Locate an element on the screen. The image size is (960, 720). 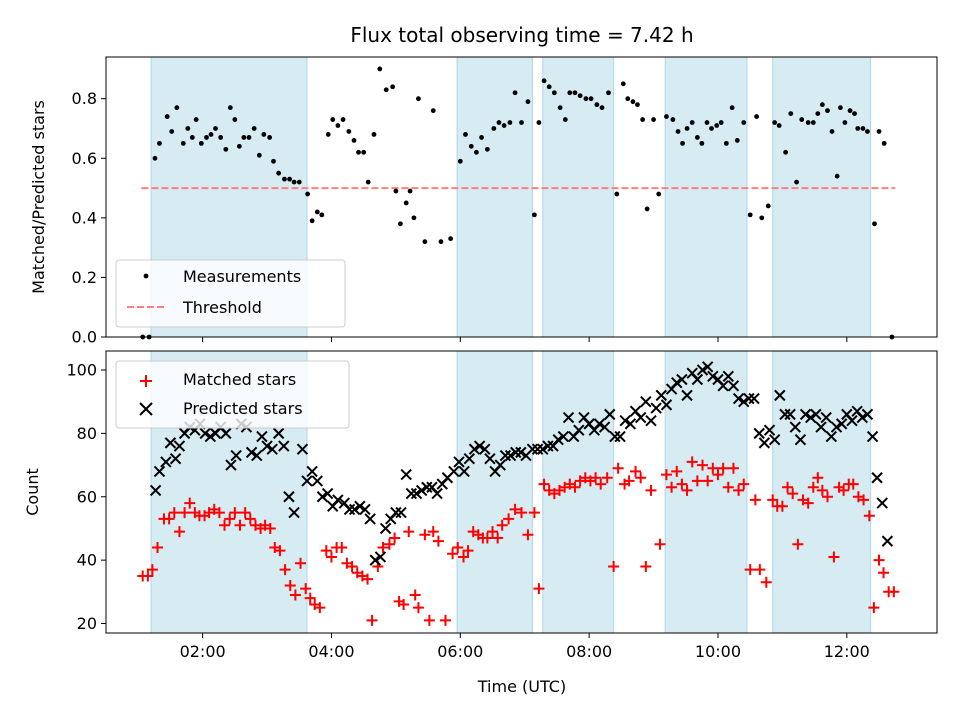
counts-ytick-label-3: 80 is located at coordinates (87, 433).